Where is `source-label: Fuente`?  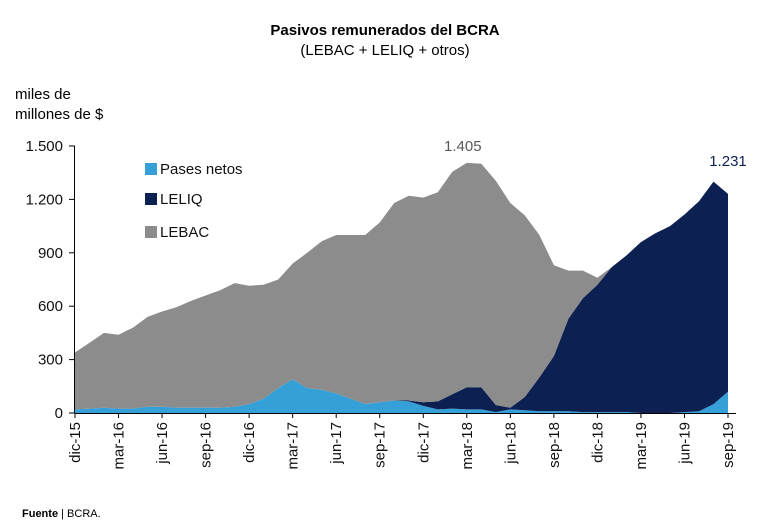
source-label: Fuente is located at coordinates (40, 514).